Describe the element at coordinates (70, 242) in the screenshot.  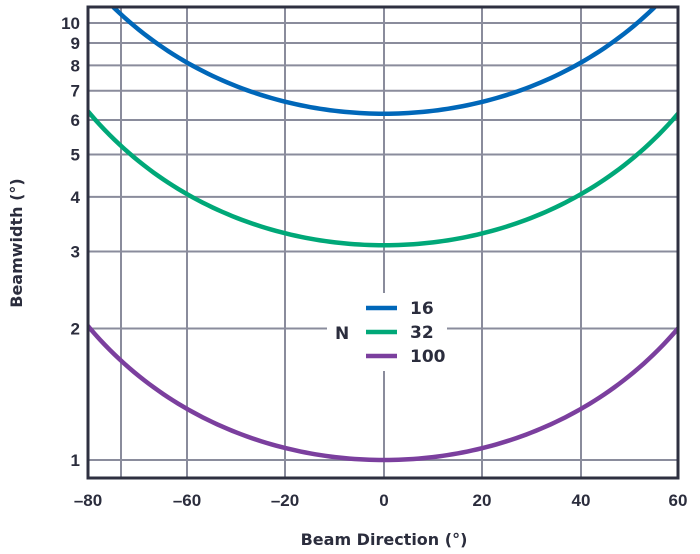
I see `y-axis-ticks: 109 8 7 6 5 4 3 2 1` at that location.